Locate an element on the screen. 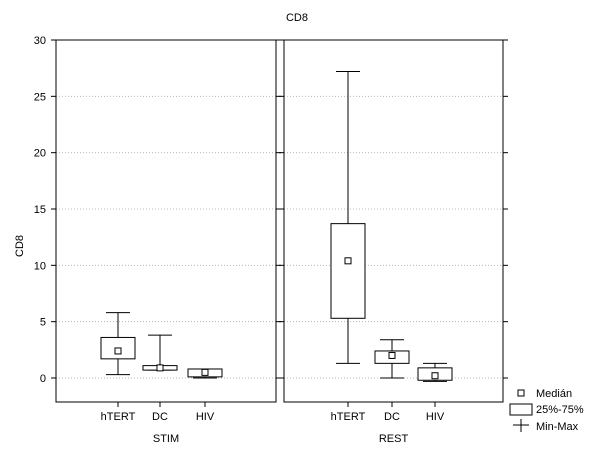 This screenshot has height=450, width=593. y-tick-label: 10 is located at coordinates (40, 266).